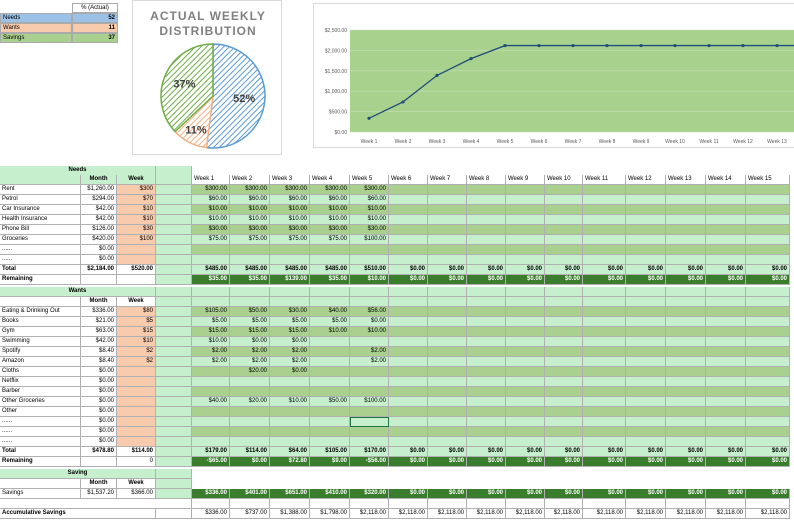 The width and height of the screenshot is (794, 521). Describe the element at coordinates (505, 45) in the screenshot. I see `series-point` at that location.